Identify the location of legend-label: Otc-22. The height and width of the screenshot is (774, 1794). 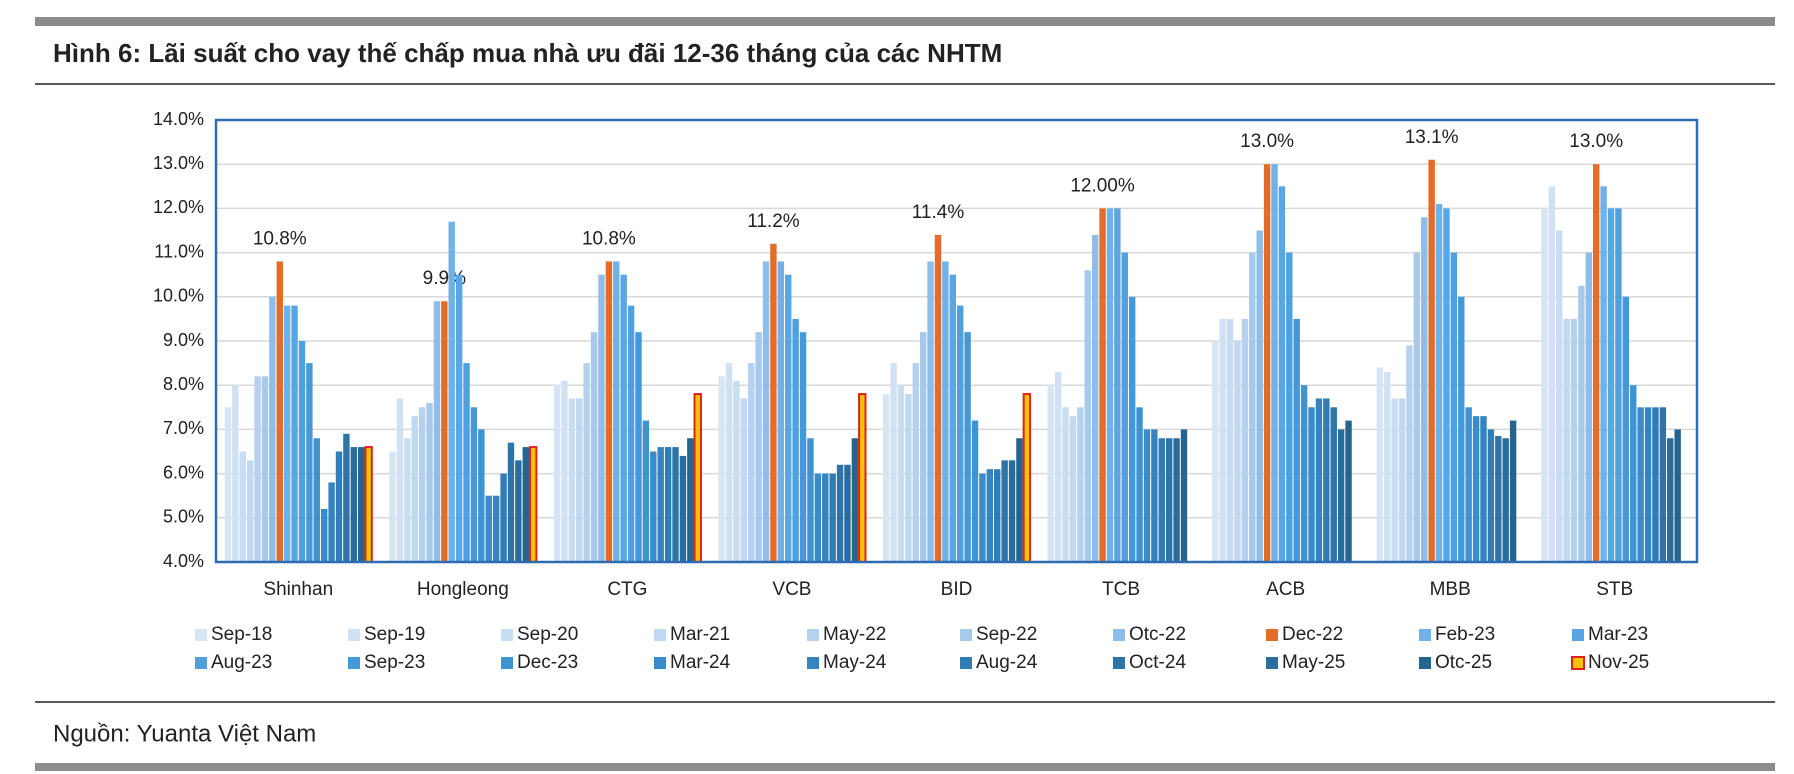
(1157, 634).